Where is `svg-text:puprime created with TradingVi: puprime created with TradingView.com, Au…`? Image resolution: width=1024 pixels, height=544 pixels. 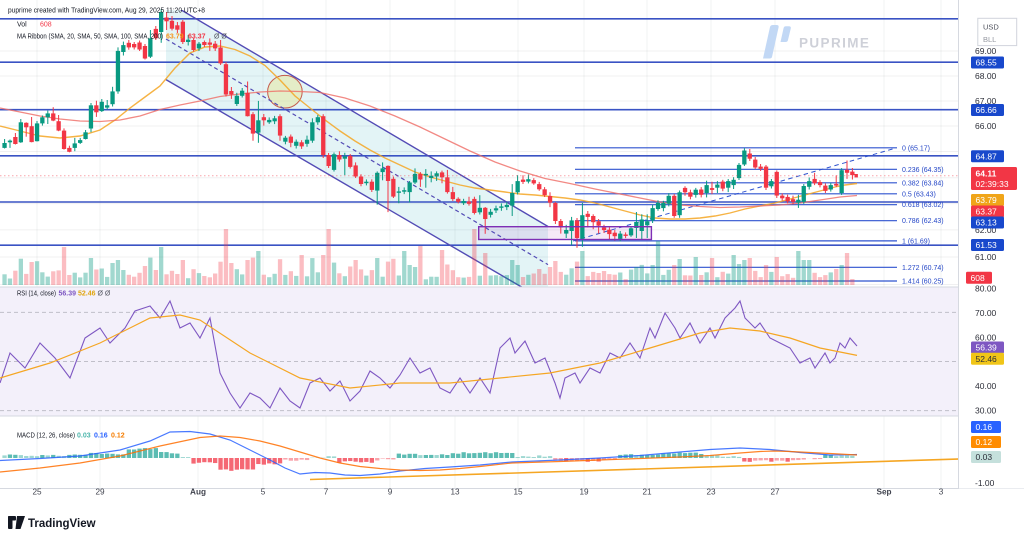
svg-text:puprime created with TradingVi: puprime created with TradingView.com, Au… is located at coordinates (106, 11).